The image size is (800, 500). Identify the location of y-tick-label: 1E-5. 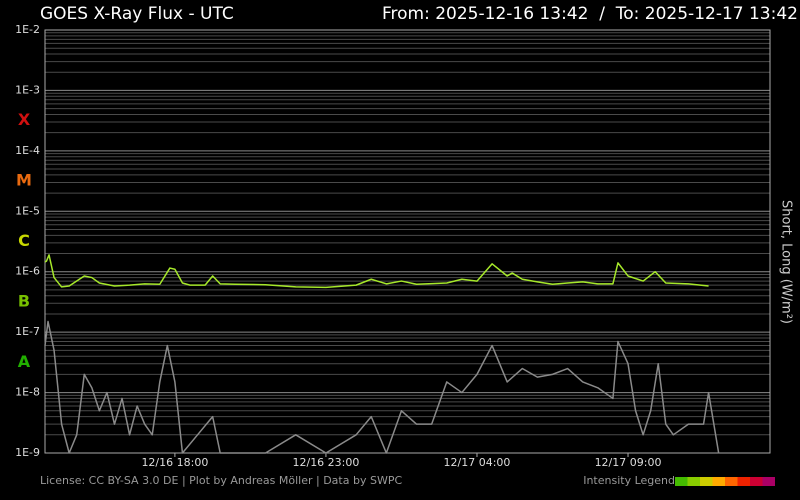
(27, 210).